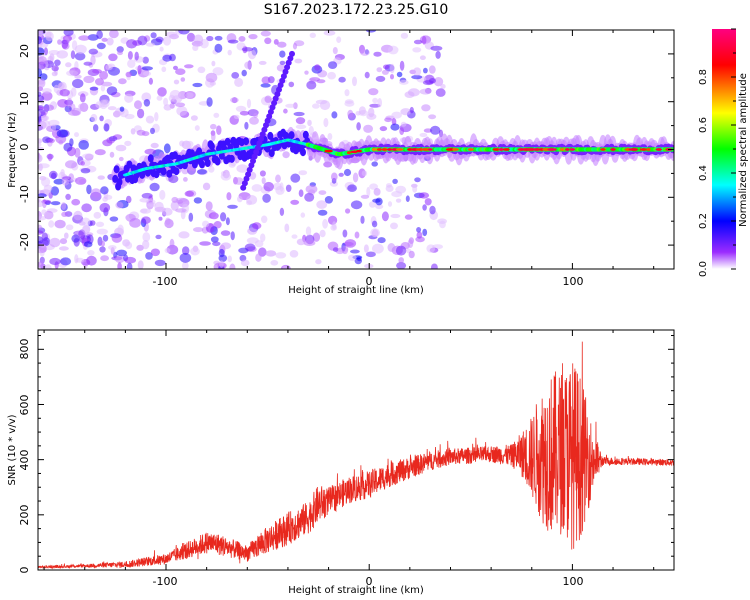  Describe the element at coordinates (165, 581) in the screenshot. I see `x-tick-label: -100` at that location.